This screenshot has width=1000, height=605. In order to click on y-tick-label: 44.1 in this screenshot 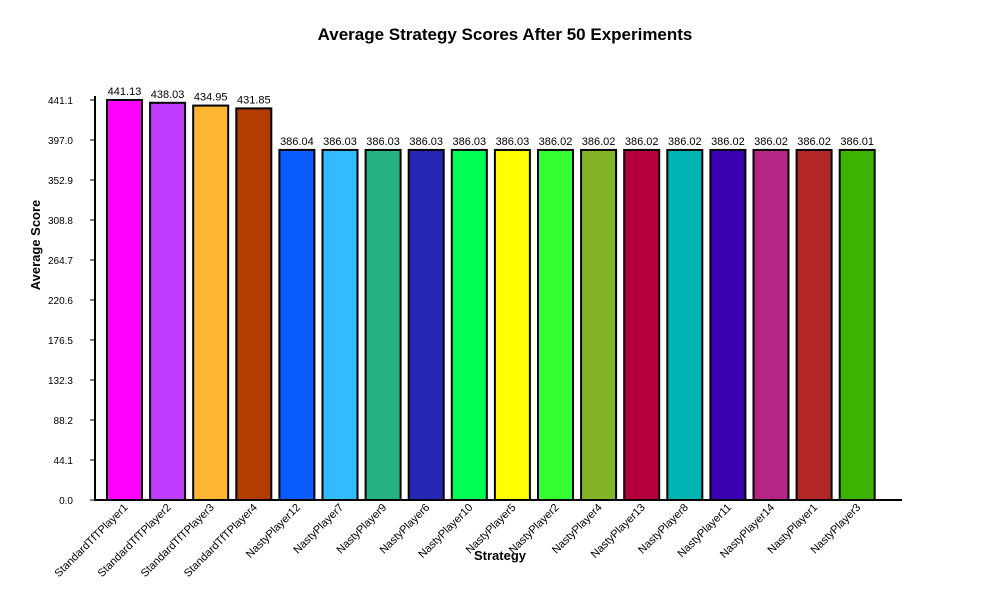, I will do `click(64, 461)`.